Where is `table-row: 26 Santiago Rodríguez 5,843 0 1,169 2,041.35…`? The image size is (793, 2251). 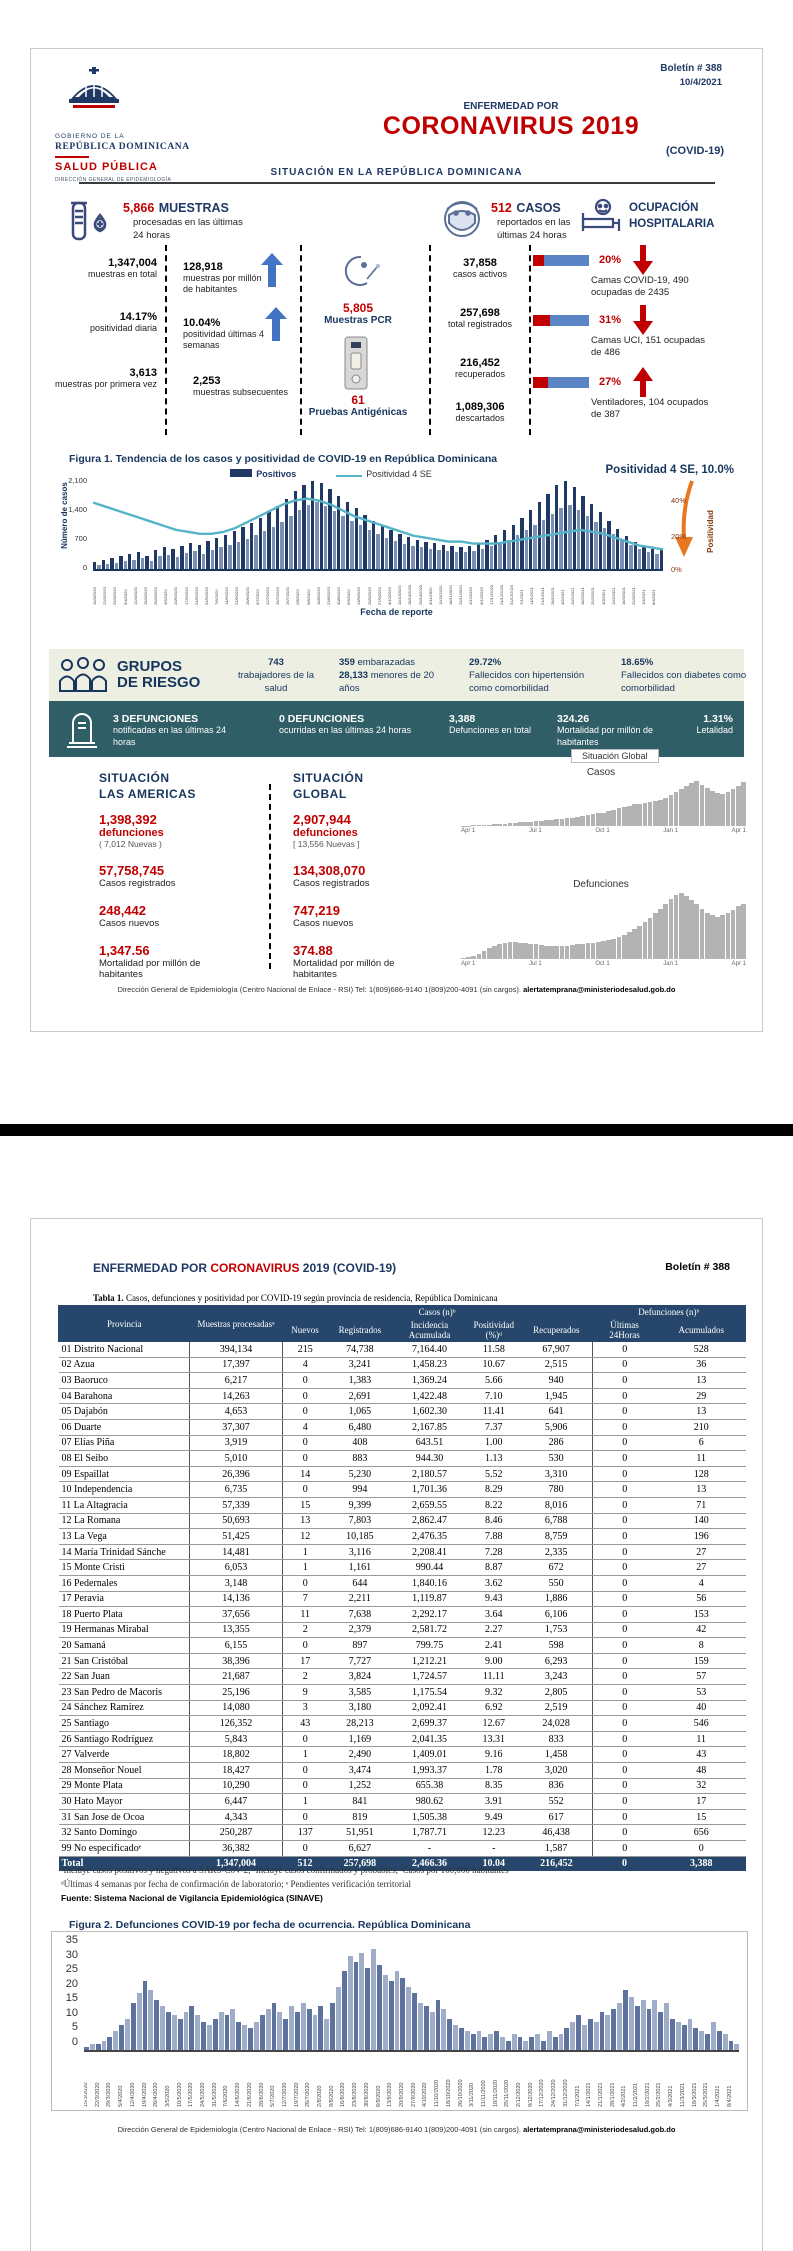
table-row: 26 Santiago Rodríguez 5,843 0 1,169 2,041.35… is located at coordinates (402, 1739).